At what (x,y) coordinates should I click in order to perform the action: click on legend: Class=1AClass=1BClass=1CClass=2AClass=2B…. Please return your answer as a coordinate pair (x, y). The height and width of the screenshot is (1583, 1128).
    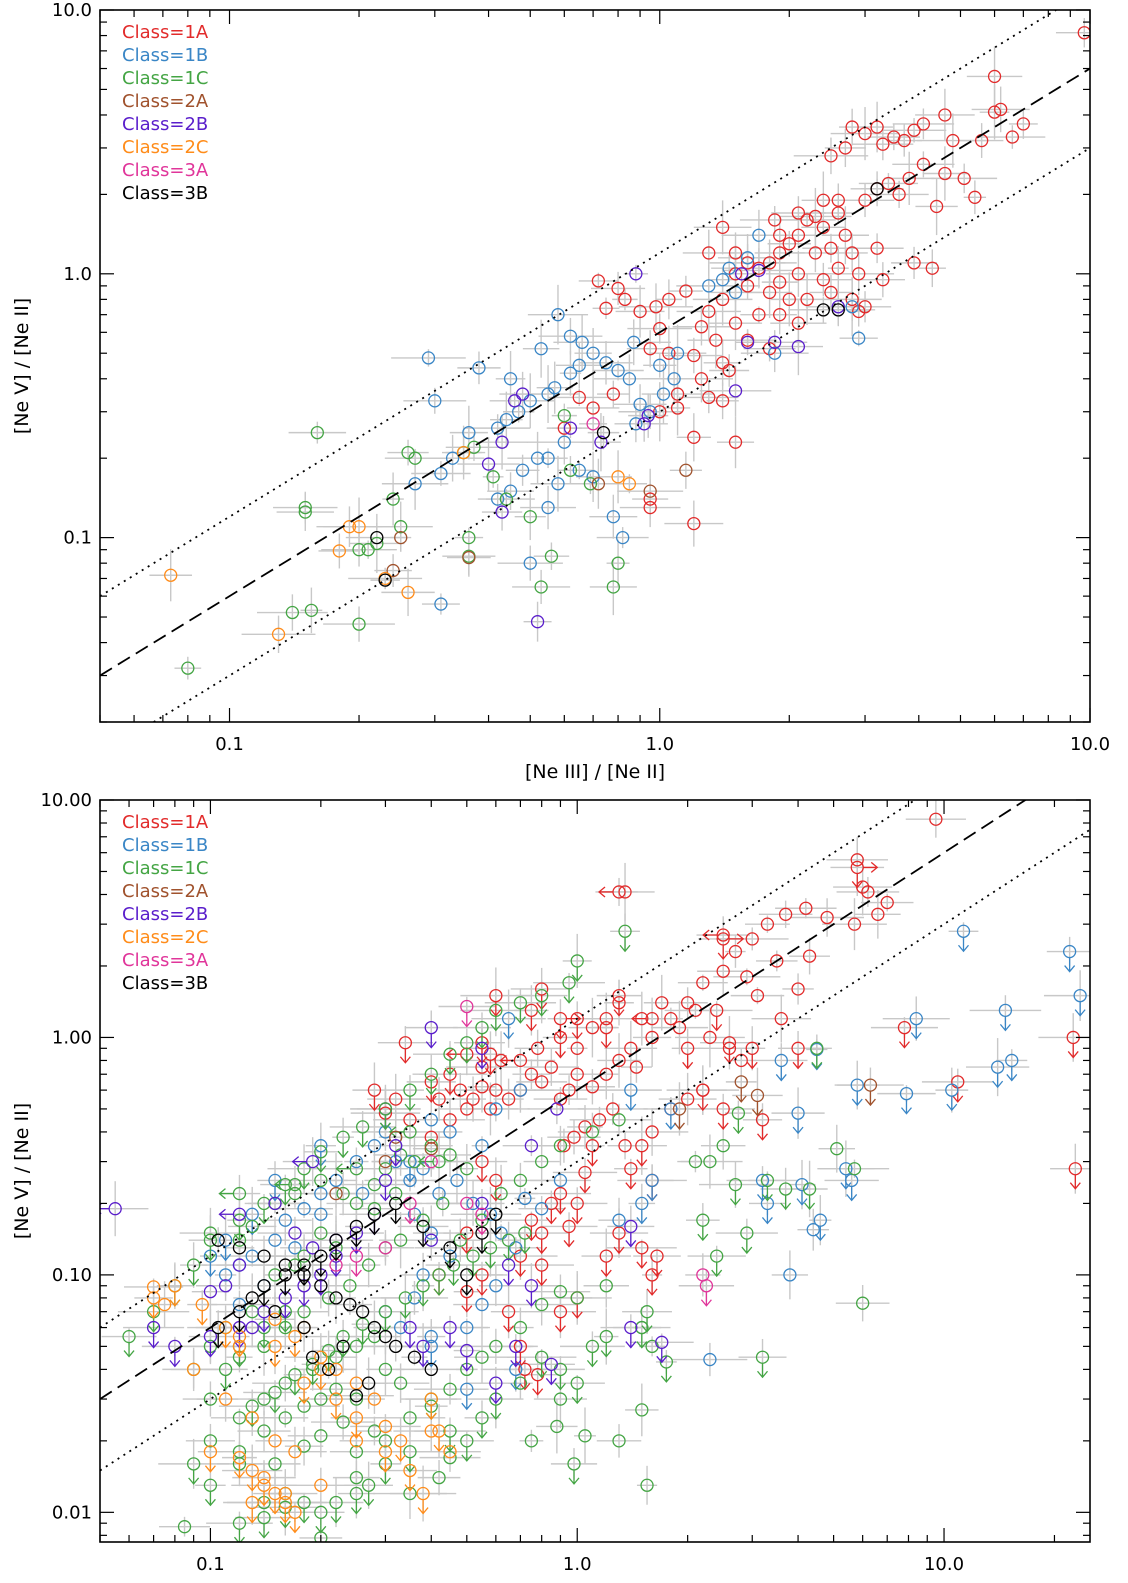
    Looking at the image, I should click on (165, 113).